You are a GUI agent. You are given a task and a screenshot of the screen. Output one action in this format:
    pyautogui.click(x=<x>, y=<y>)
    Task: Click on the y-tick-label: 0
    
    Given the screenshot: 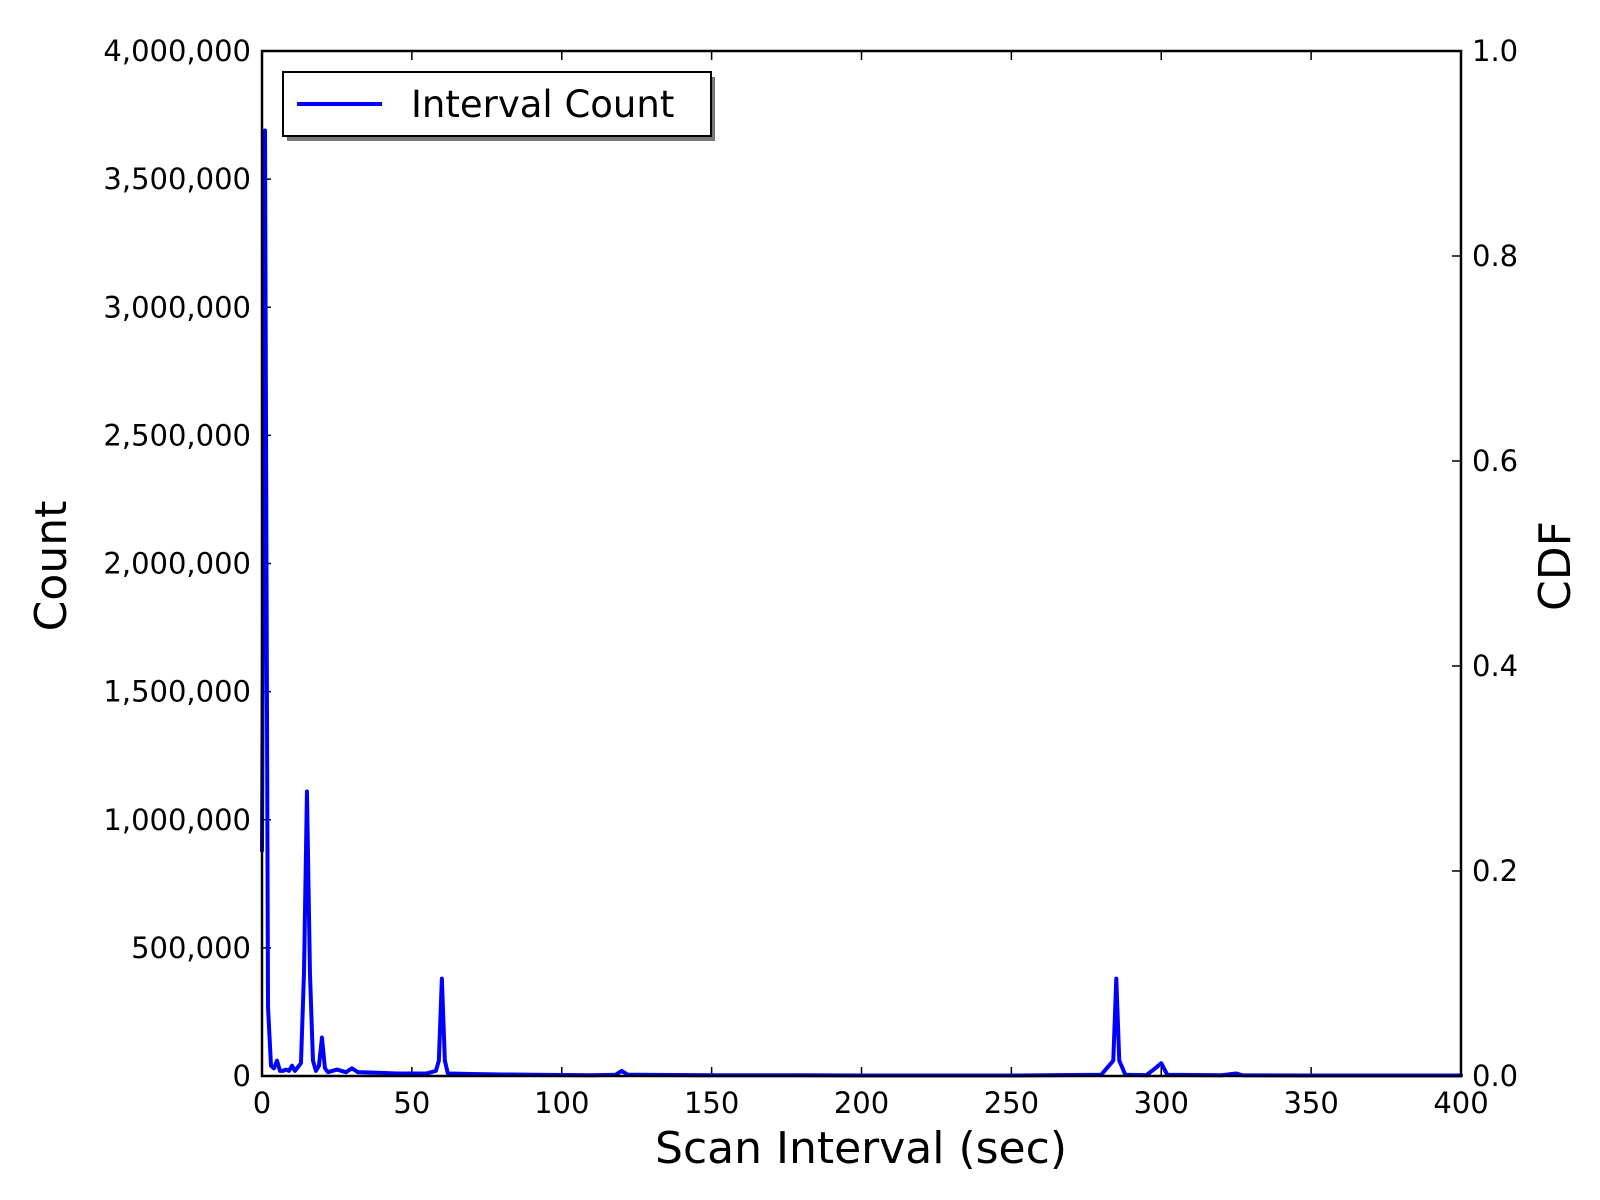 What is the action you would take?
    pyautogui.click(x=242, y=1076)
    